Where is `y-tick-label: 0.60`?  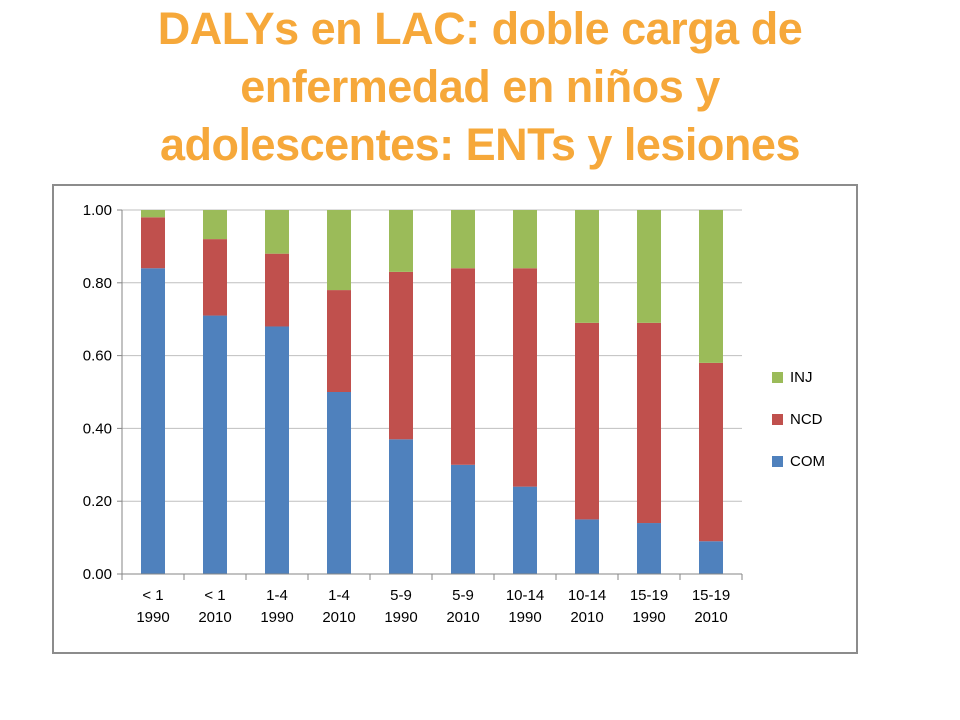 y-tick-label: 0.60 is located at coordinates (97, 356).